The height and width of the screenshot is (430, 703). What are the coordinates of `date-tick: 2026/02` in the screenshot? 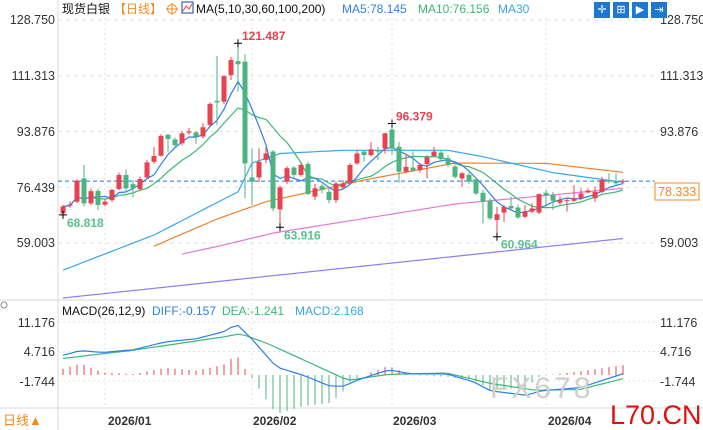 It's located at (275, 421).